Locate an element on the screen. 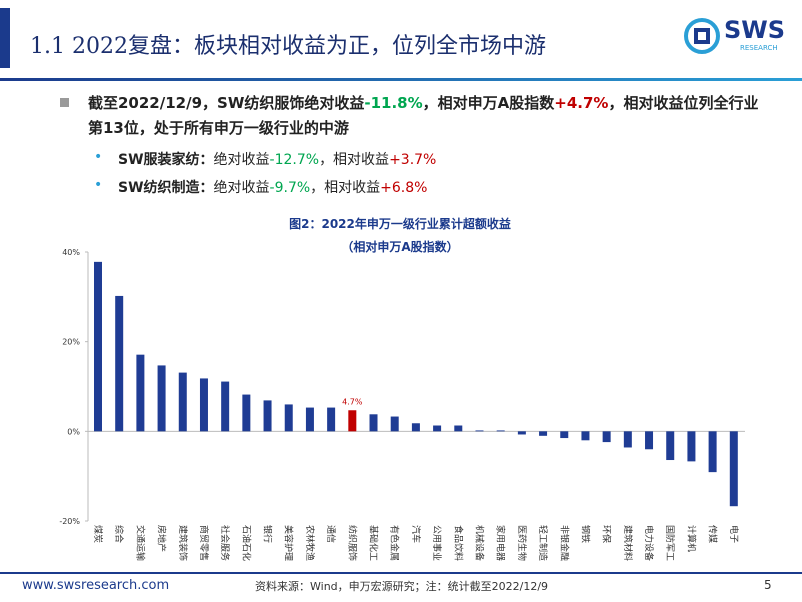  x-tick-label: 家用电器 is located at coordinates (501, 543).